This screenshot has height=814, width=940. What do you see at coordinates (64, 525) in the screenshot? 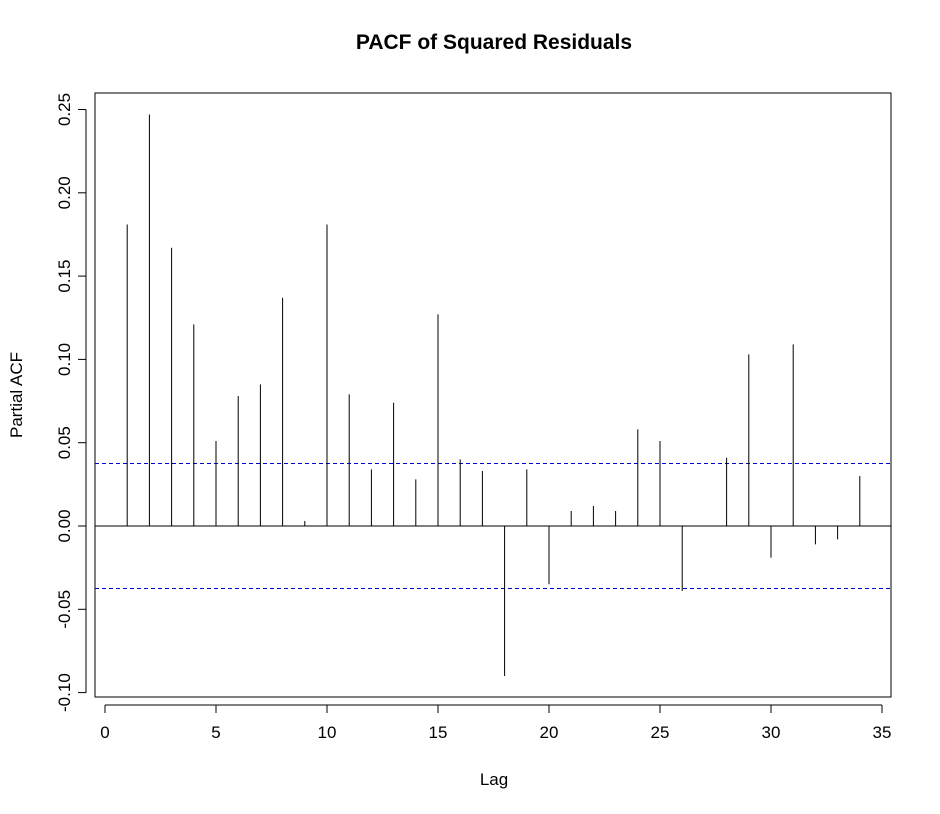
I see `y-tick-label: 0.00` at bounding box center [64, 525].